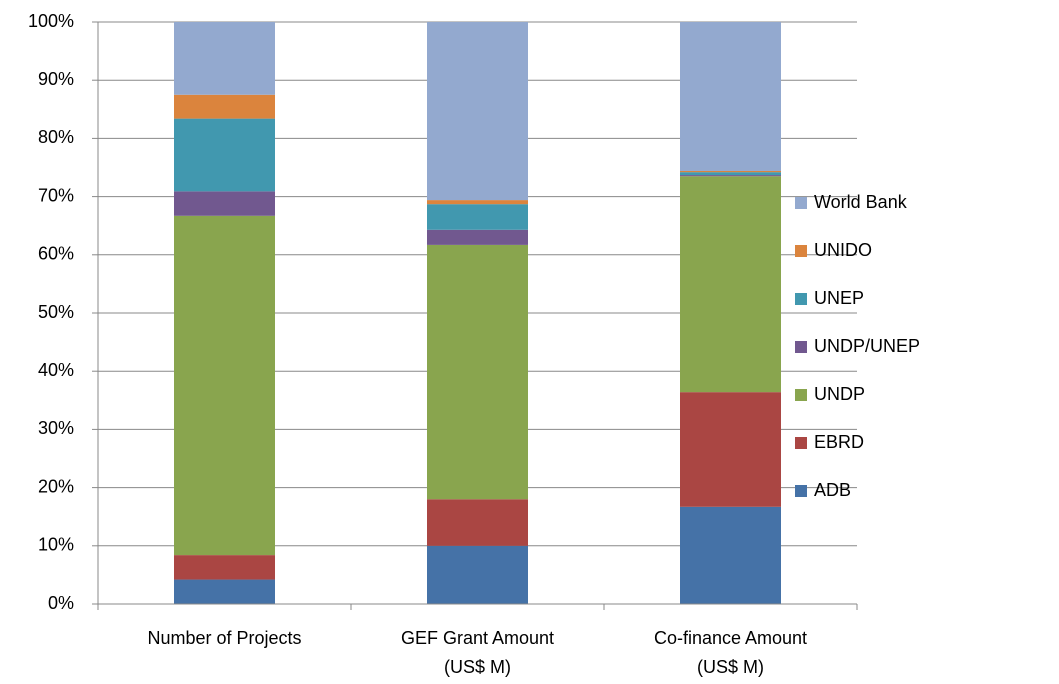 The height and width of the screenshot is (684, 1059). I want to click on legend-label: ADB, so click(832, 490).